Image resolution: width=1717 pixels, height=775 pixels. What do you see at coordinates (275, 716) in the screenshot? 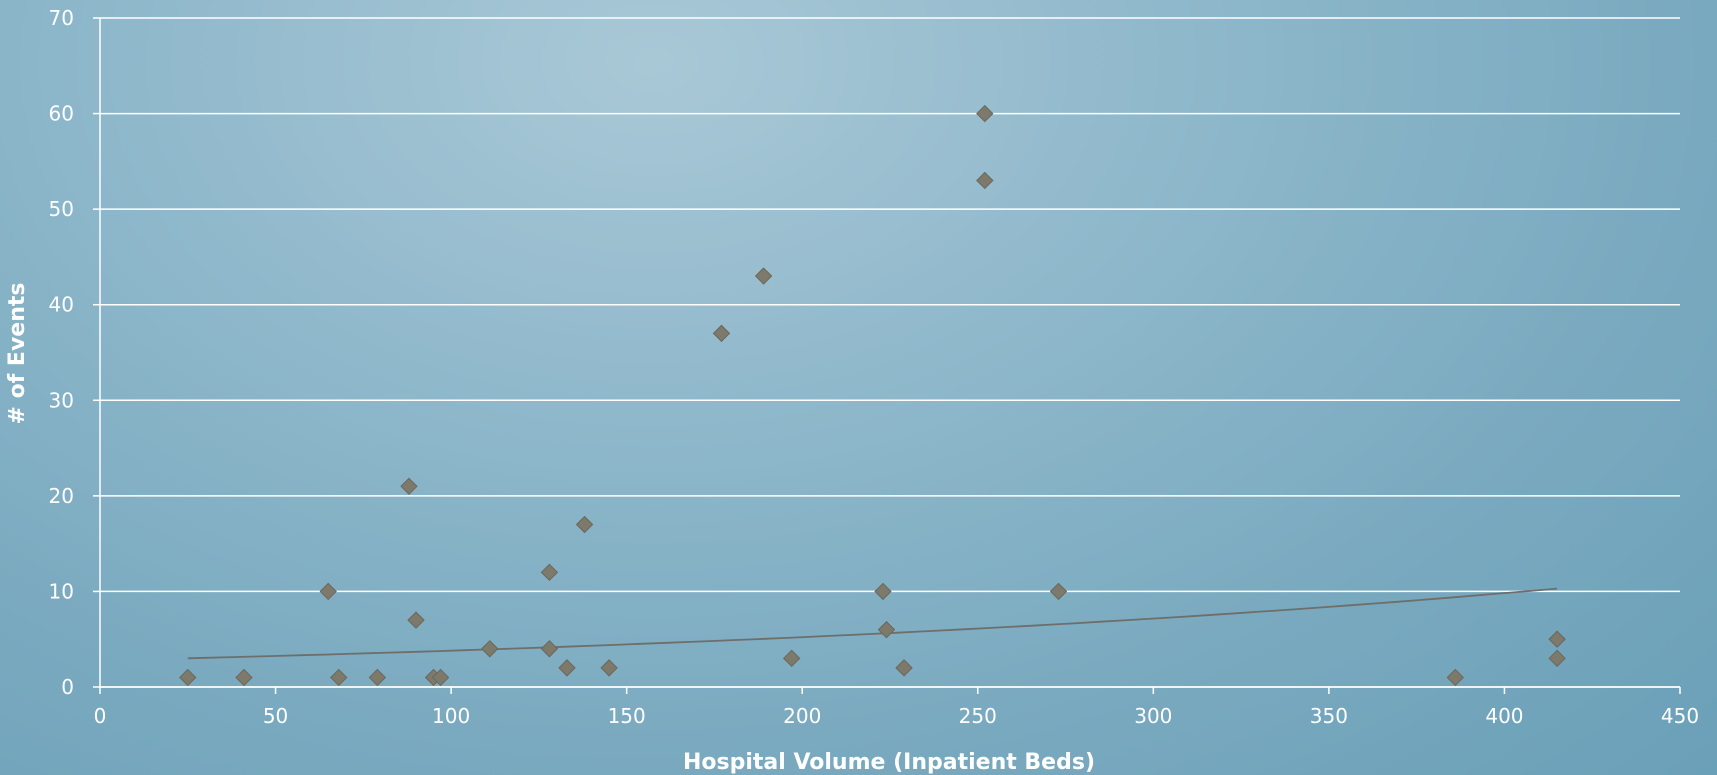
I see `x-tick-label: 50` at bounding box center [275, 716].